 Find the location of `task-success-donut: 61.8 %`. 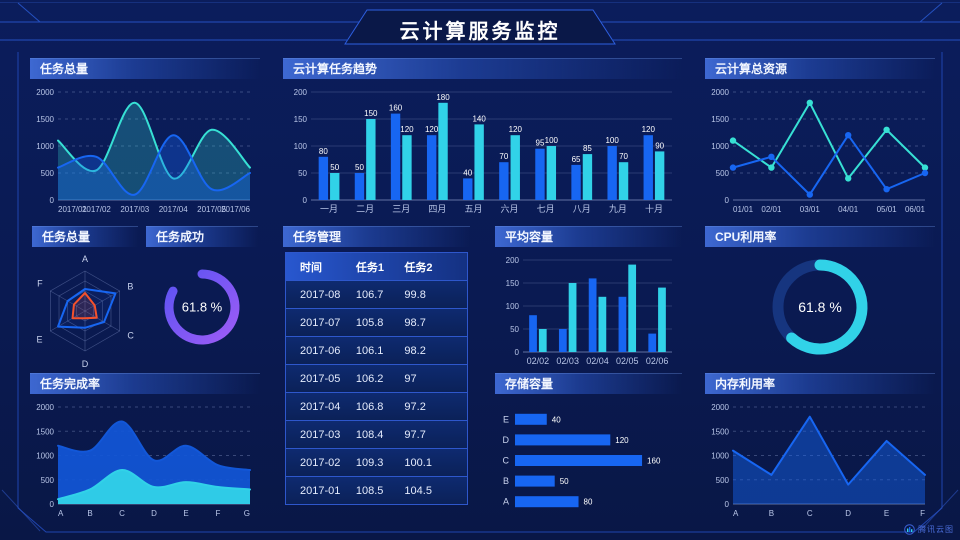

task-success-donut: 61.8 % is located at coordinates (202, 309).